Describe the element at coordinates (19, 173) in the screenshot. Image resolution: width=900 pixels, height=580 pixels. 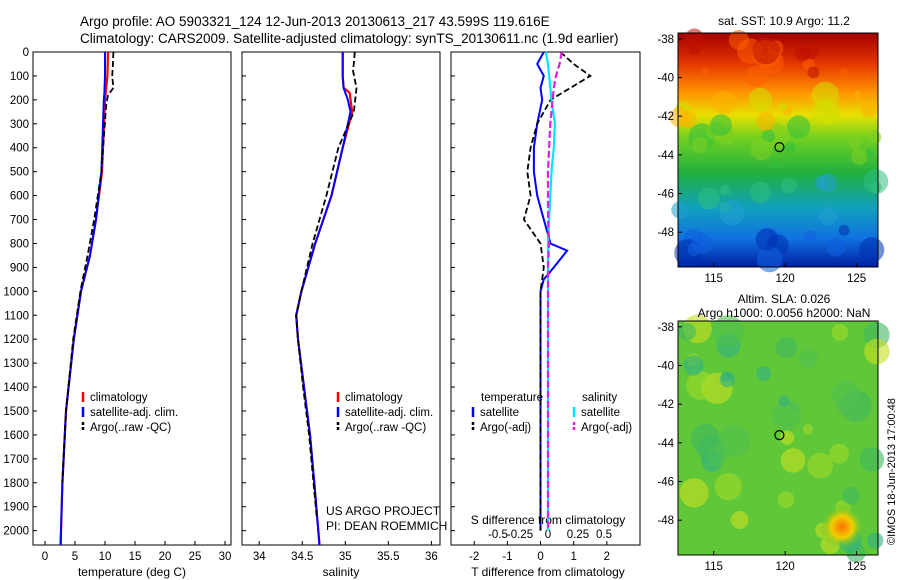
I see `depth-tick-label: 500` at that location.